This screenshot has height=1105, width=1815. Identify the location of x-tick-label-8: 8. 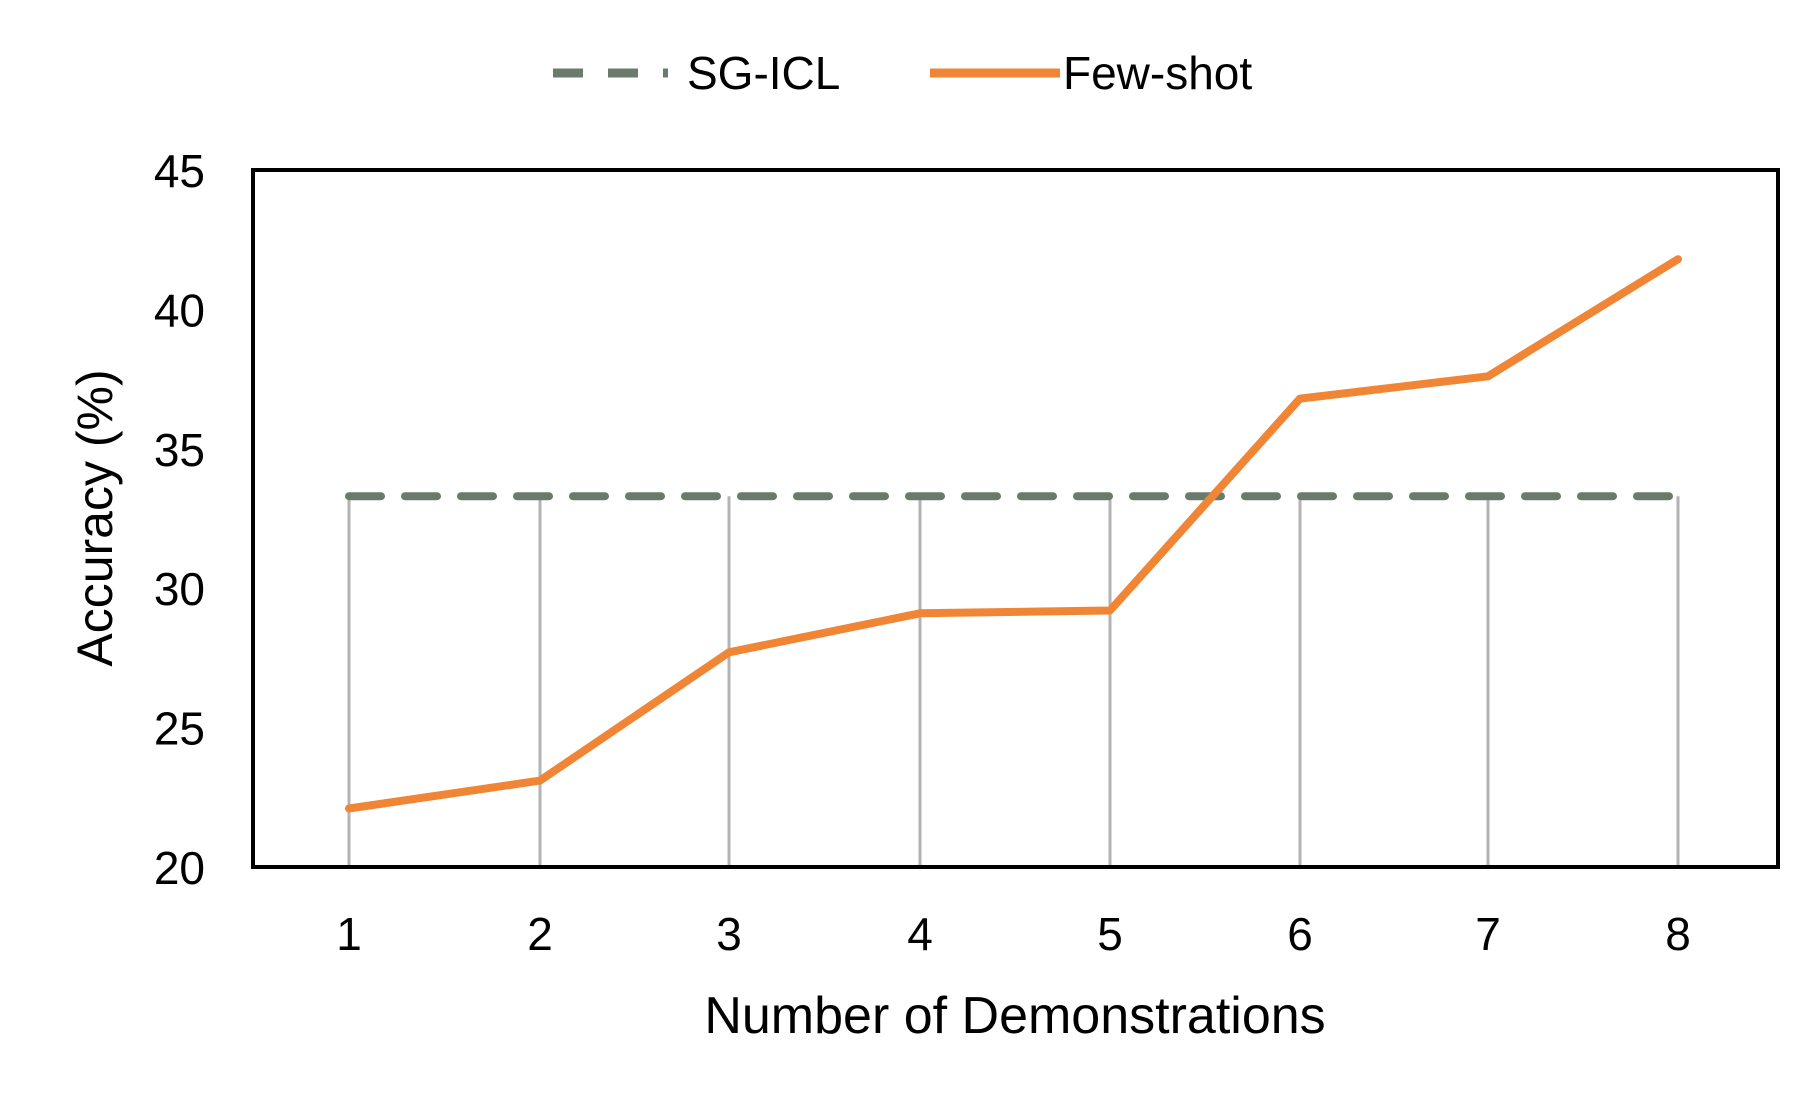
(1678, 934).